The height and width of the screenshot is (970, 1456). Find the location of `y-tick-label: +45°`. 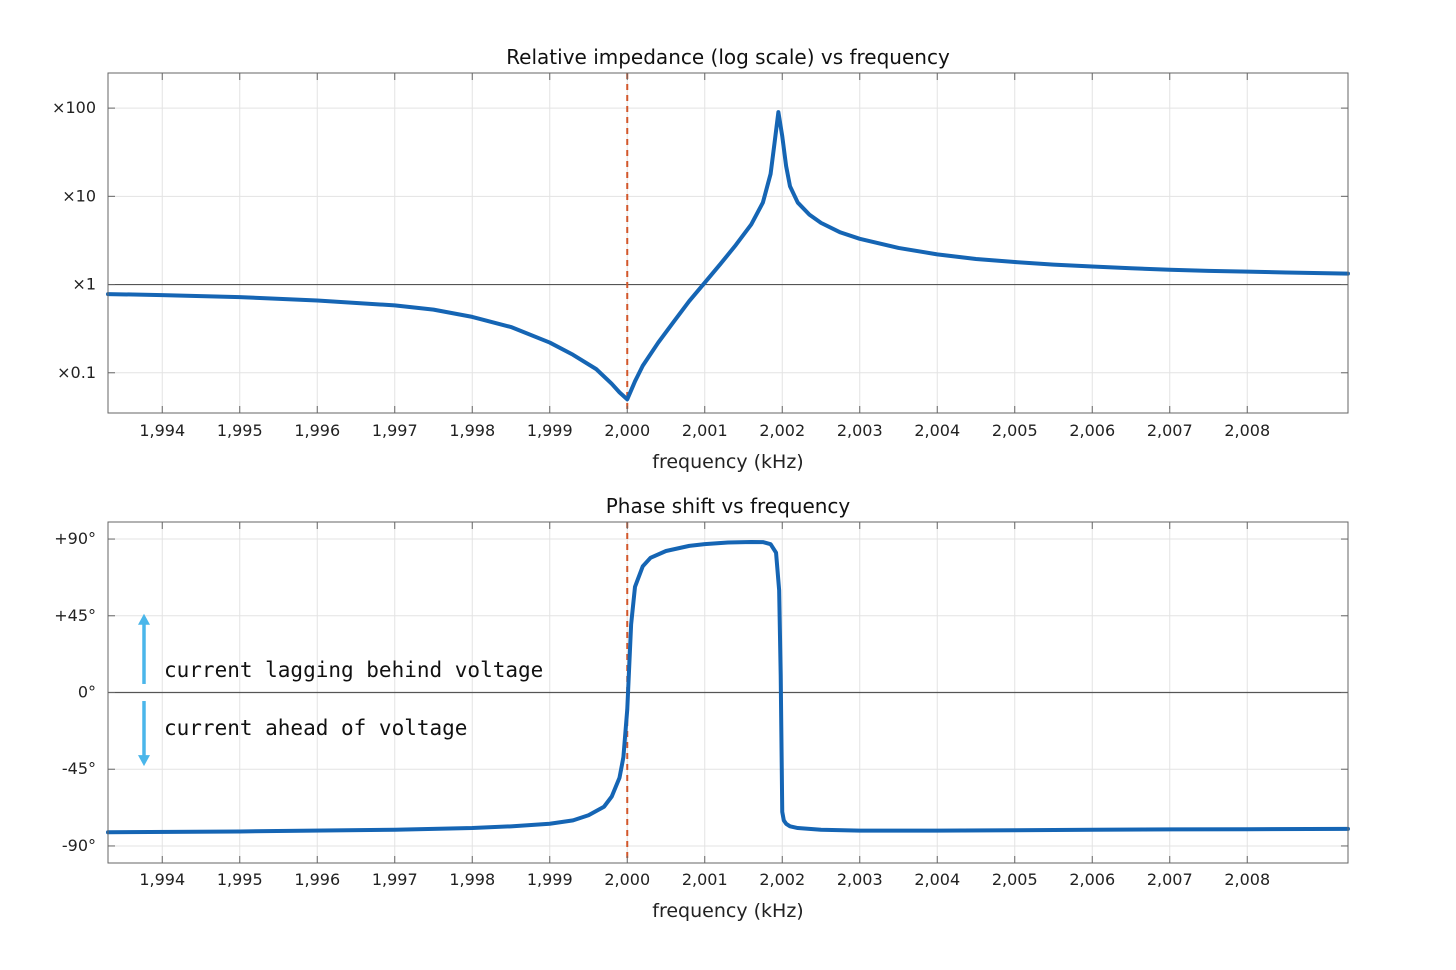

y-tick-label: +45° is located at coordinates (75, 615).